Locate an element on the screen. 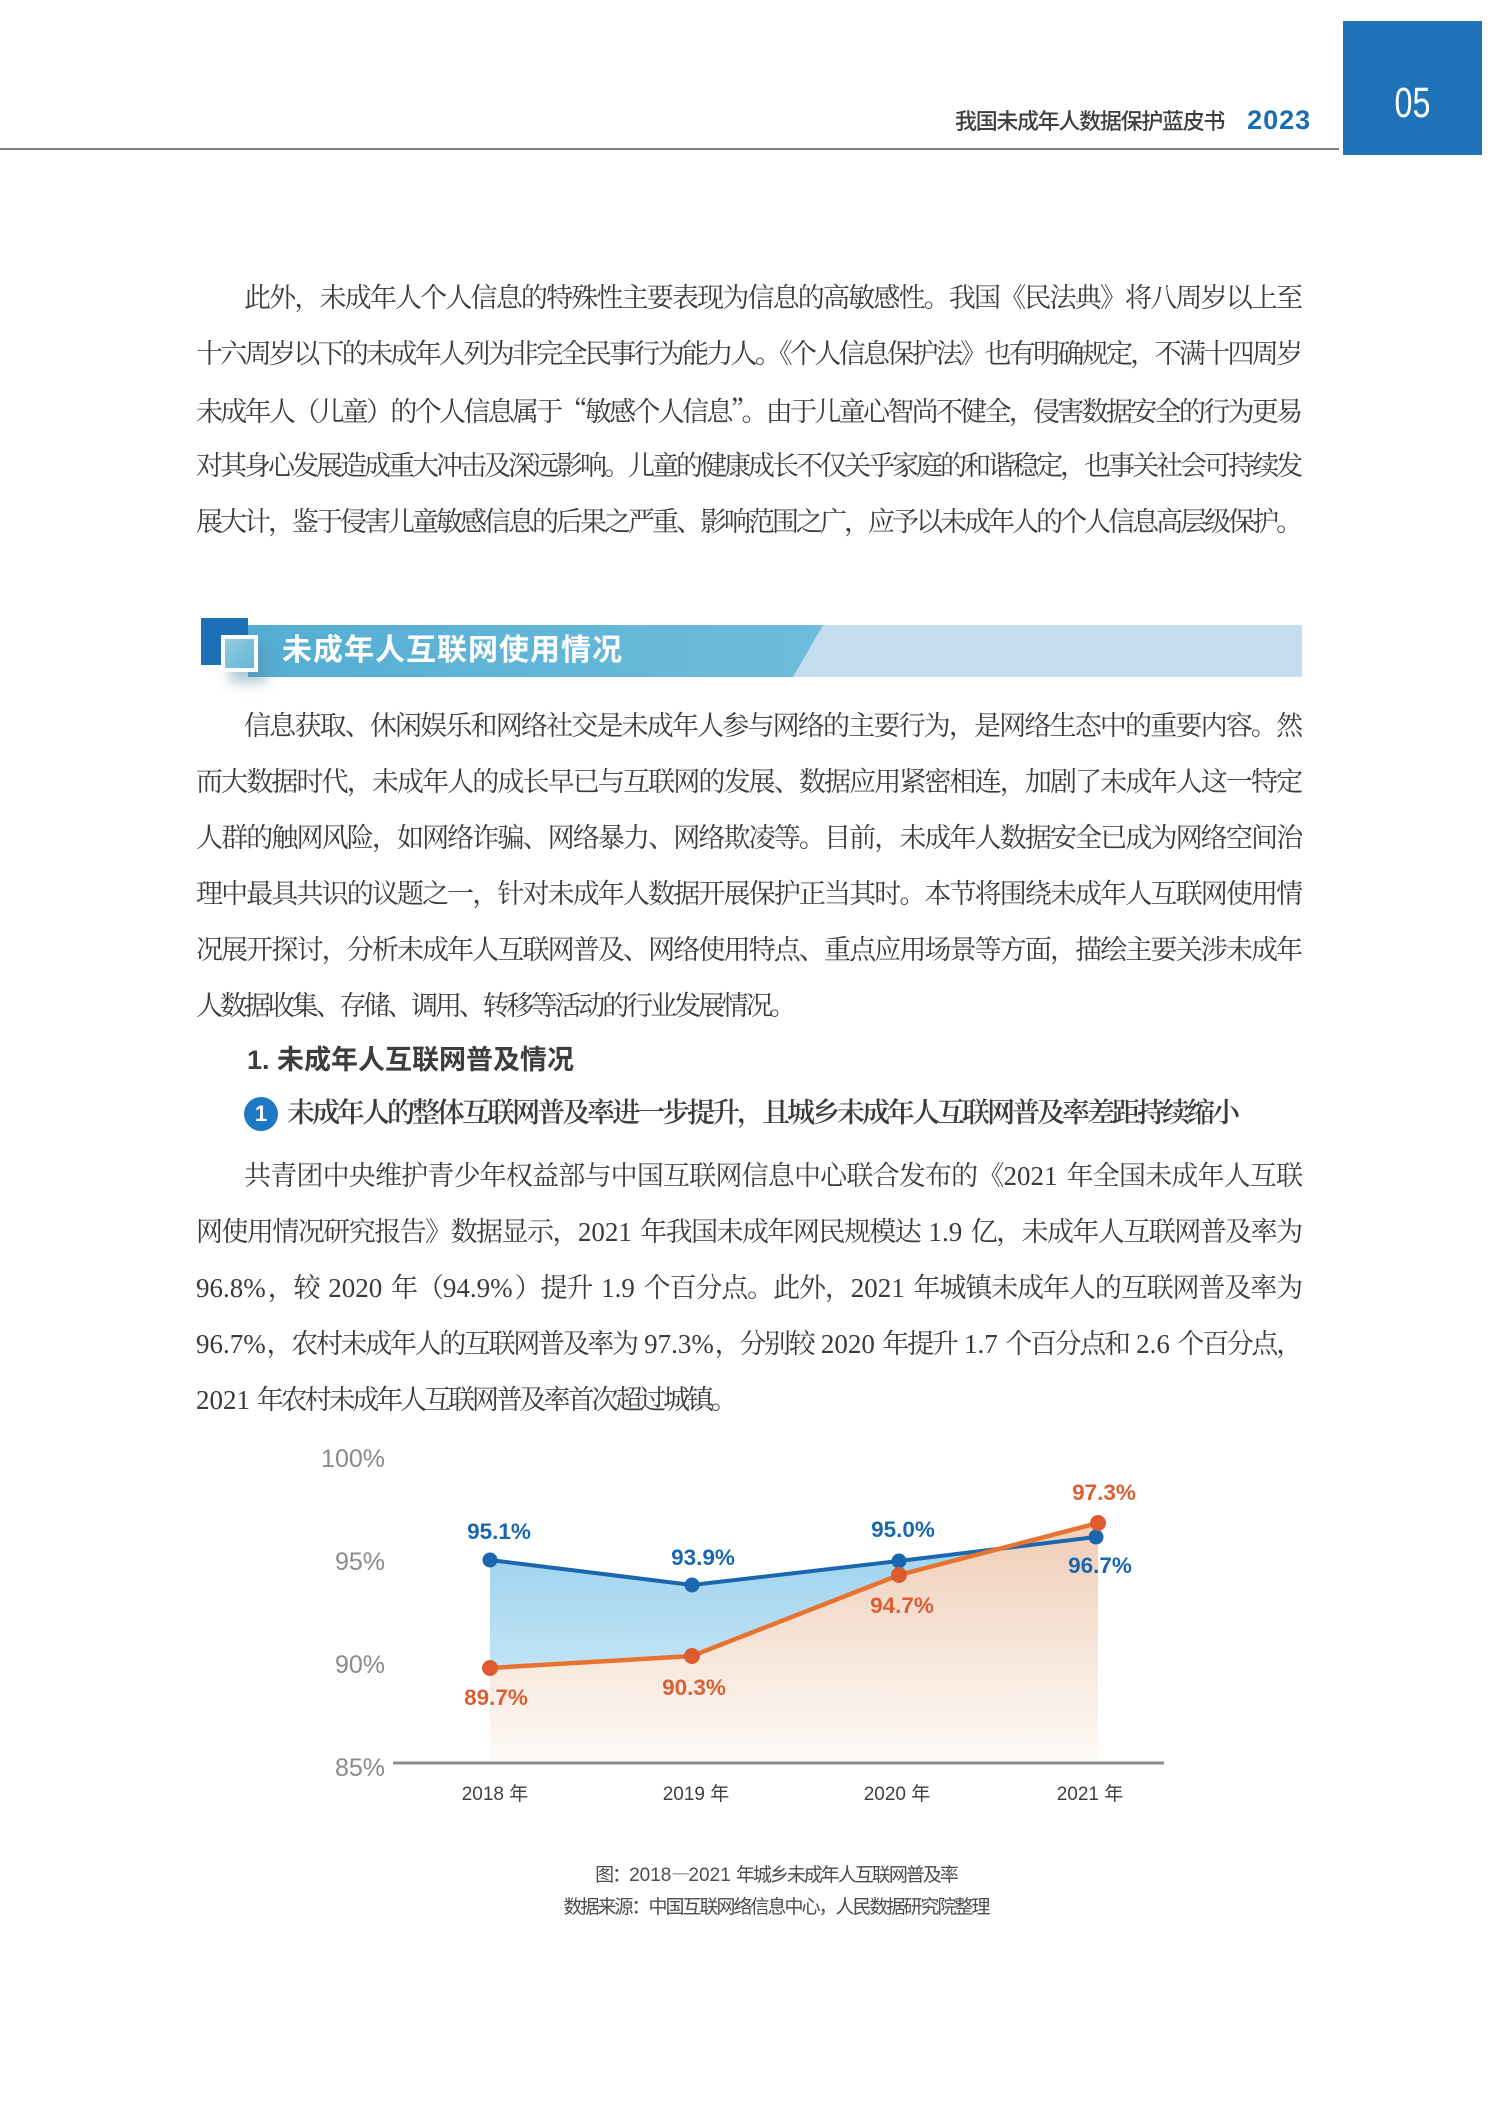  svg-text: 2018 年 is located at coordinates (495, 1794).